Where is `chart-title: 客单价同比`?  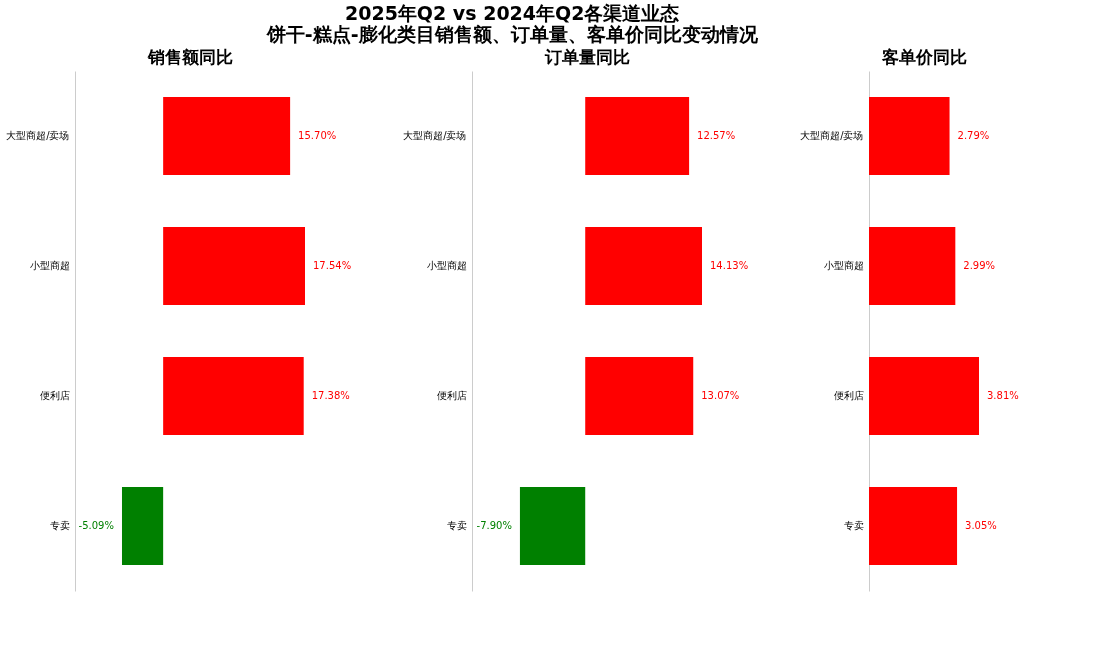 chart-title: 客单价同比 is located at coordinates (923, 57).